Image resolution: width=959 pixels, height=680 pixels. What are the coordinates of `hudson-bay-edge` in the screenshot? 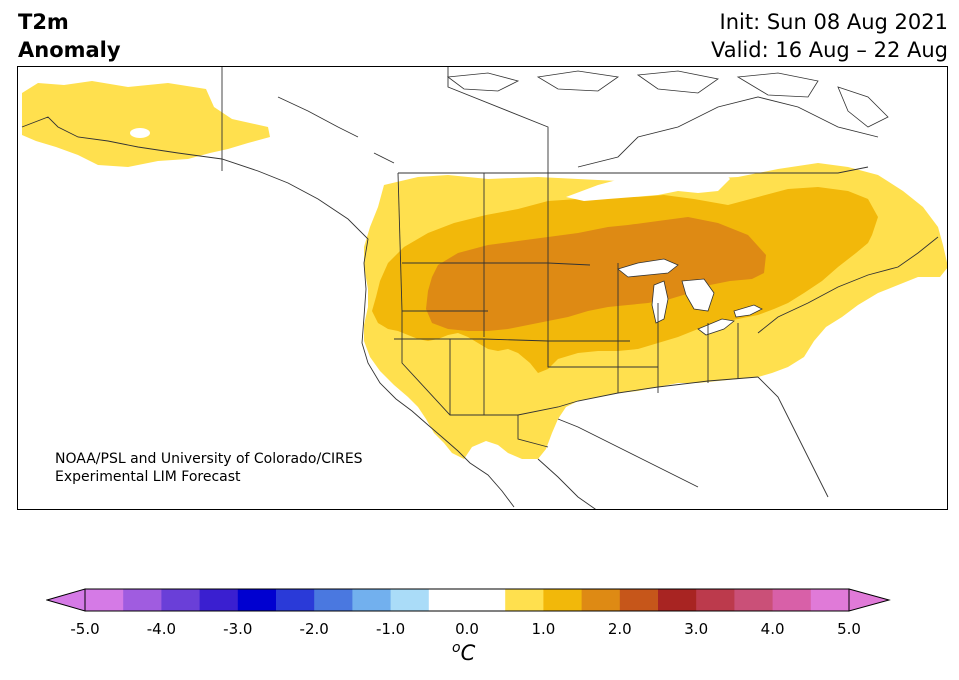 It's located at (648, 180).